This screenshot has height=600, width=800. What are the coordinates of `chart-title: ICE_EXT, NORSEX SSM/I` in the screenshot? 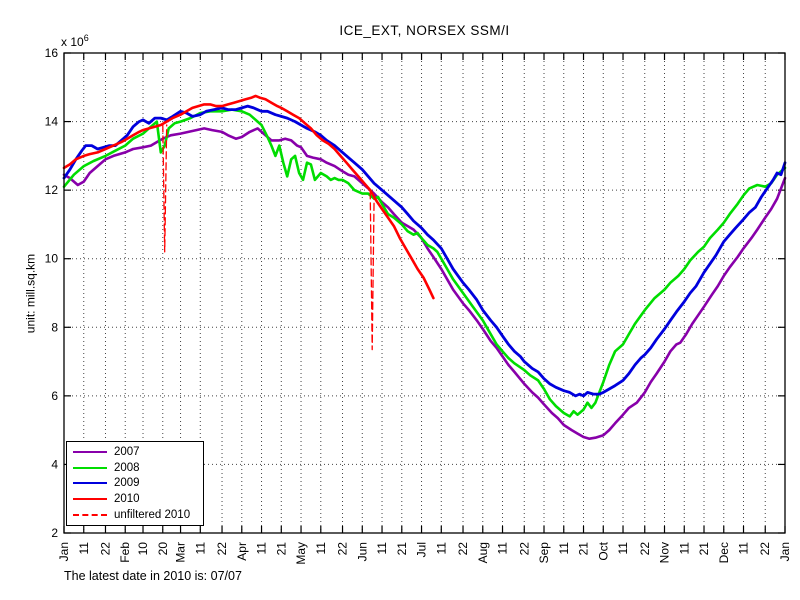 It's located at (424, 30).